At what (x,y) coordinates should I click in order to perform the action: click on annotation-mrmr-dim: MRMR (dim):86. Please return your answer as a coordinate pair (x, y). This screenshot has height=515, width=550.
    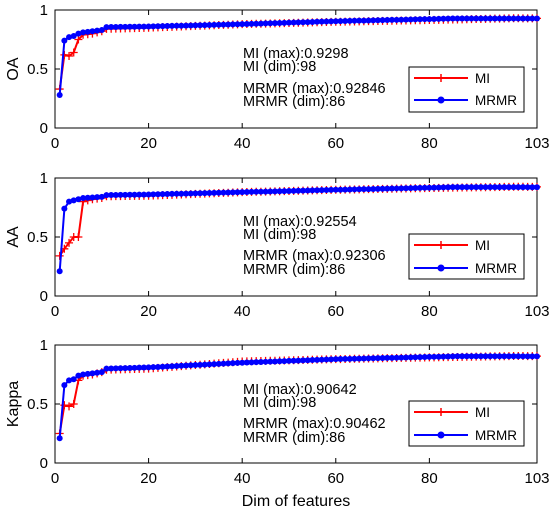
    Looking at the image, I should click on (294, 270).